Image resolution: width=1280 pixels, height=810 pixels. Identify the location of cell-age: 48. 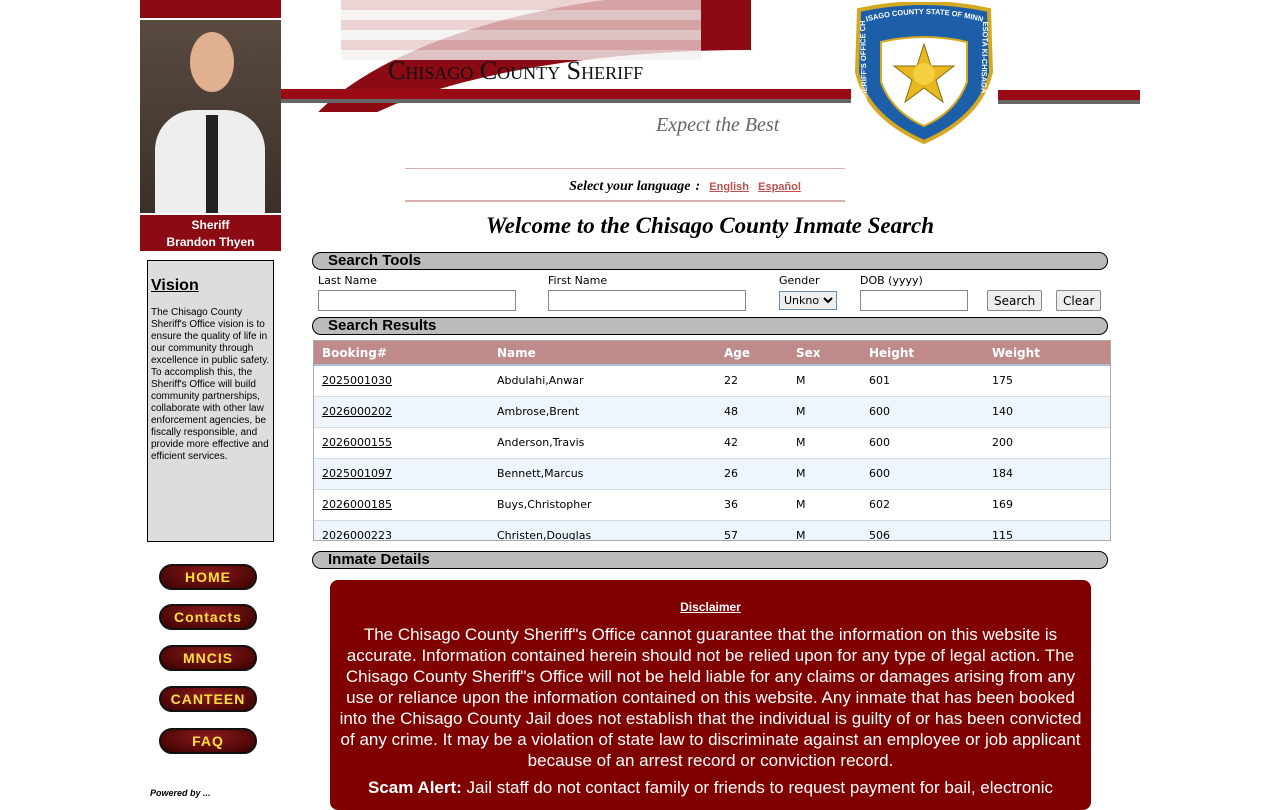
(752, 412).